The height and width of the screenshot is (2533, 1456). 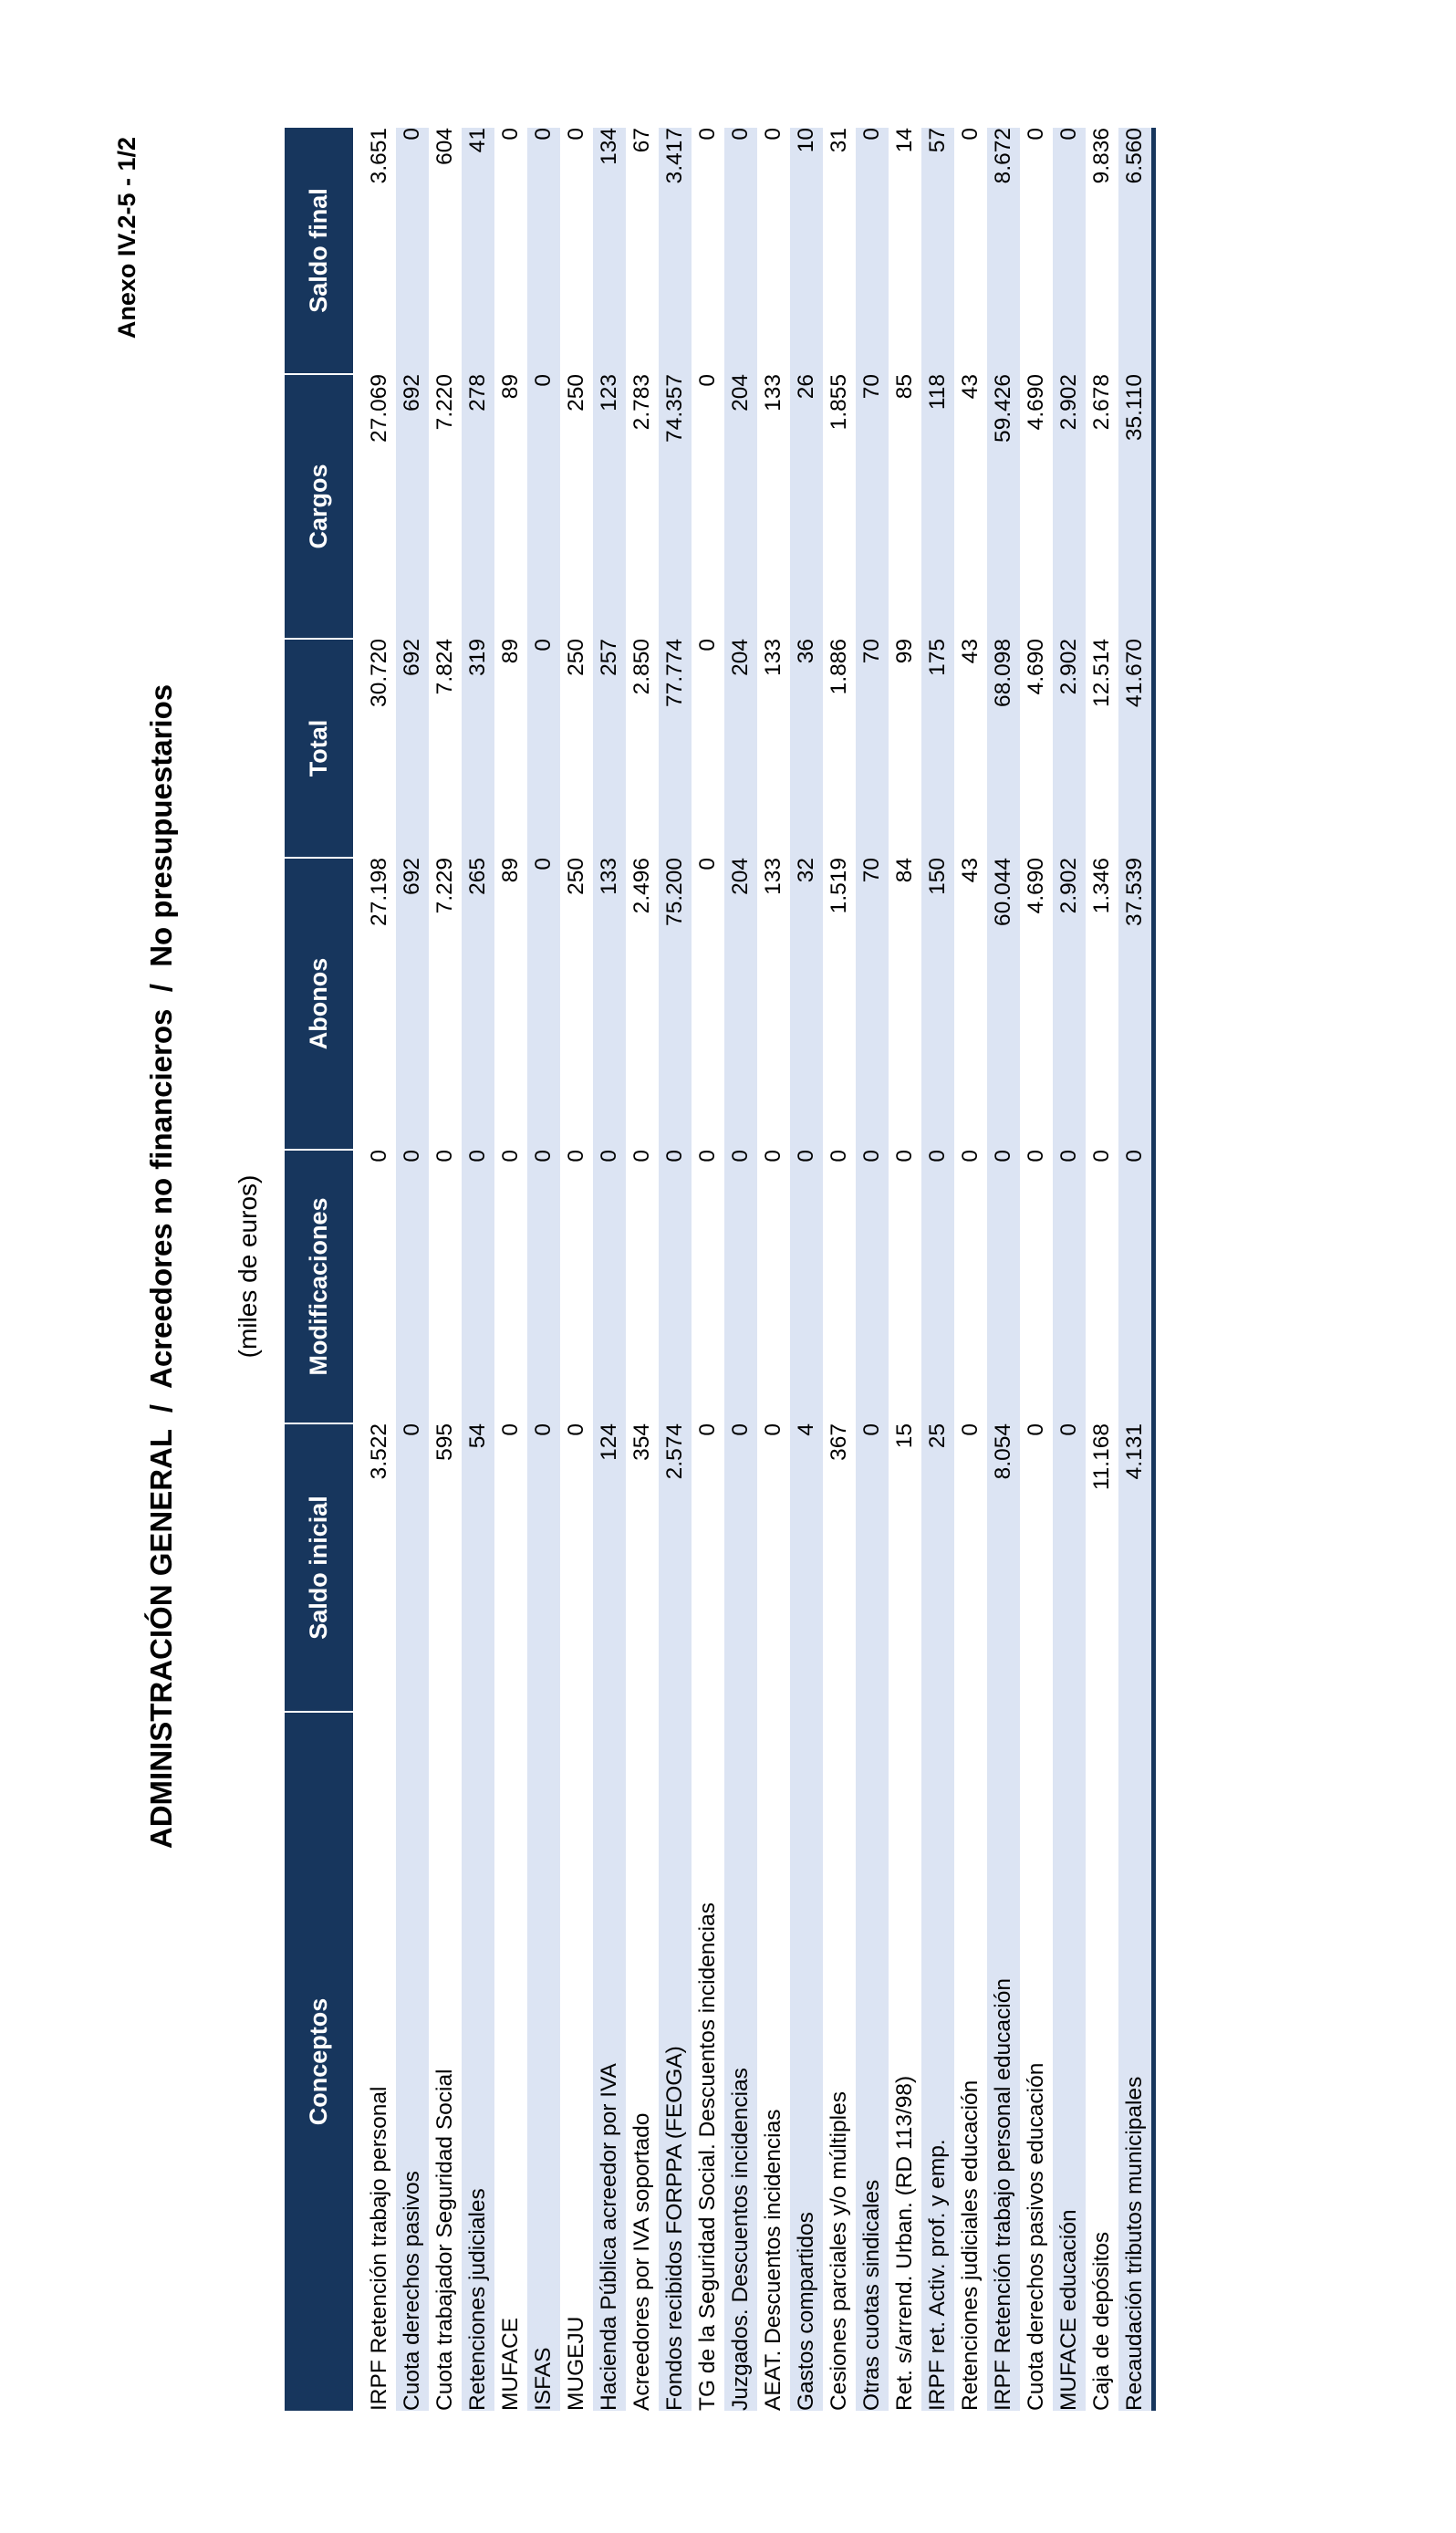 I want to click on value-cell: 150, so click(x=938, y=876).